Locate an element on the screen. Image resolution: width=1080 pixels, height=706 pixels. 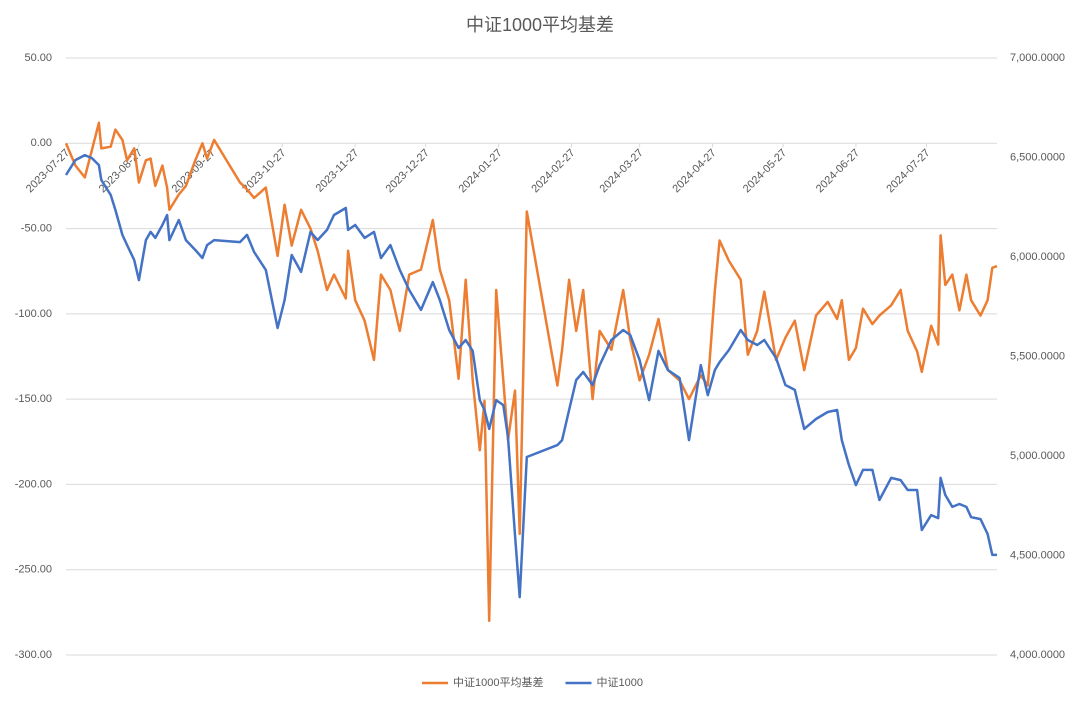
x-tick-label: 2023-12-27 is located at coordinates (408, 171).